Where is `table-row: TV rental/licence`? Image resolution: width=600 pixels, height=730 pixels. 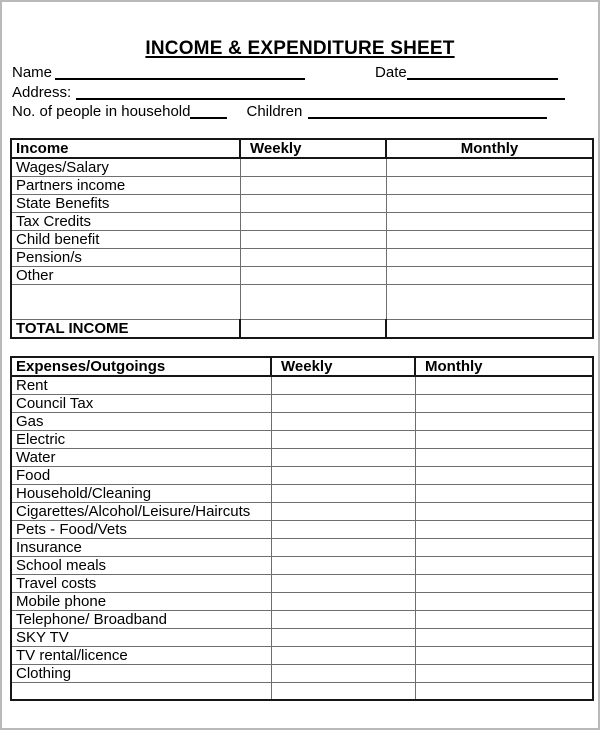 table-row: TV rental/licence is located at coordinates (302, 655).